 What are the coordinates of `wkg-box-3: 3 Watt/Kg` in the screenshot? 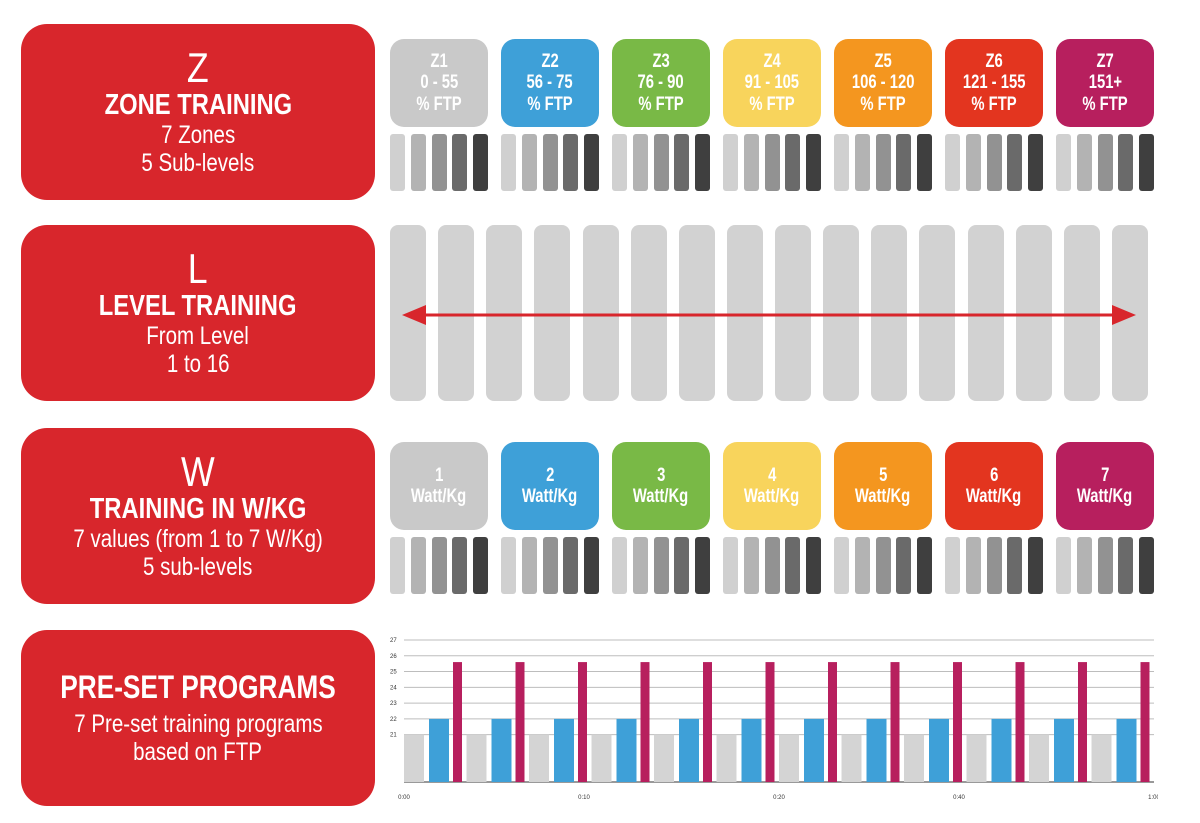 It's located at (661, 486).